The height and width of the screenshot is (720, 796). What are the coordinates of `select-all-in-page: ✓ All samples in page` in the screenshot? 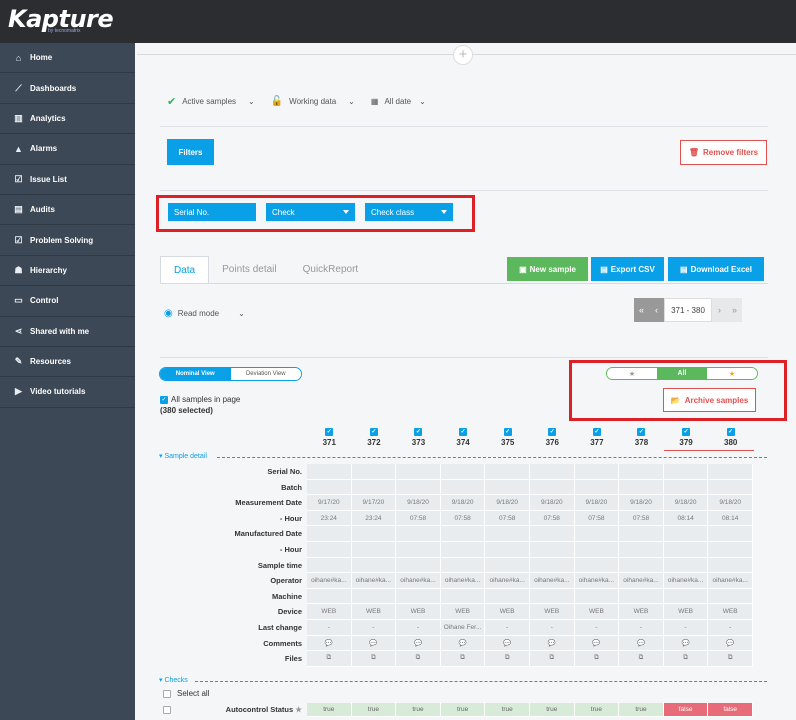 It's located at (200, 399).